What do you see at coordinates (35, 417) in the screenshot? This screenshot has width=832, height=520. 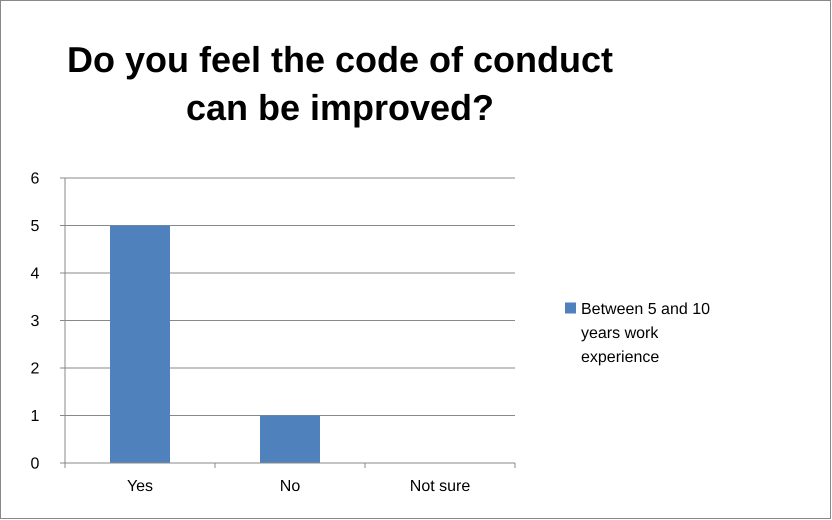 I see `y-tick-label: 1` at bounding box center [35, 417].